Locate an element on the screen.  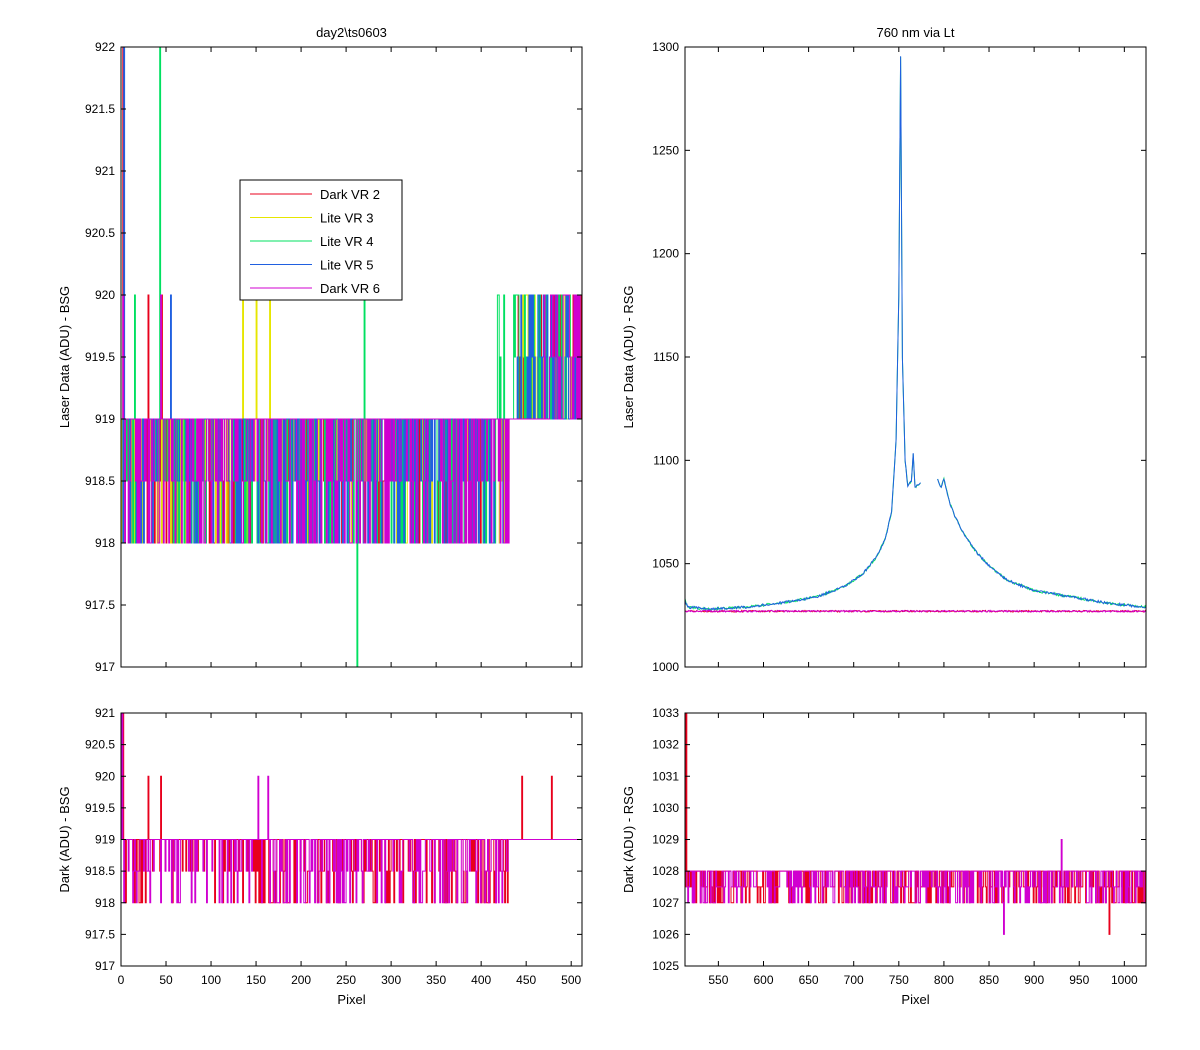
x-tick-label: 350 is located at coordinates (436, 980).